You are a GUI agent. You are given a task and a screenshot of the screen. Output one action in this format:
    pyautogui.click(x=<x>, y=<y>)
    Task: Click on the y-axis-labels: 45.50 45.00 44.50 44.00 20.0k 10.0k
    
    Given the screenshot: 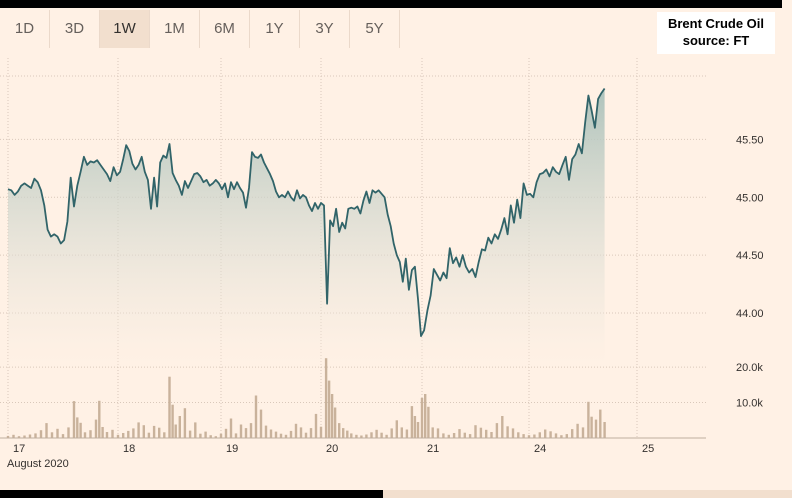 What is the action you would take?
    pyautogui.click(x=750, y=271)
    